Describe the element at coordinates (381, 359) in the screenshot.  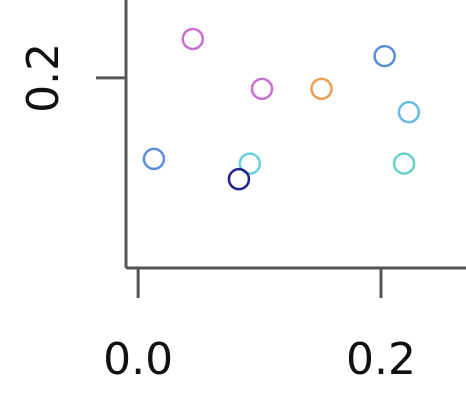
I see `x-tick-label: 0.2` at that location.